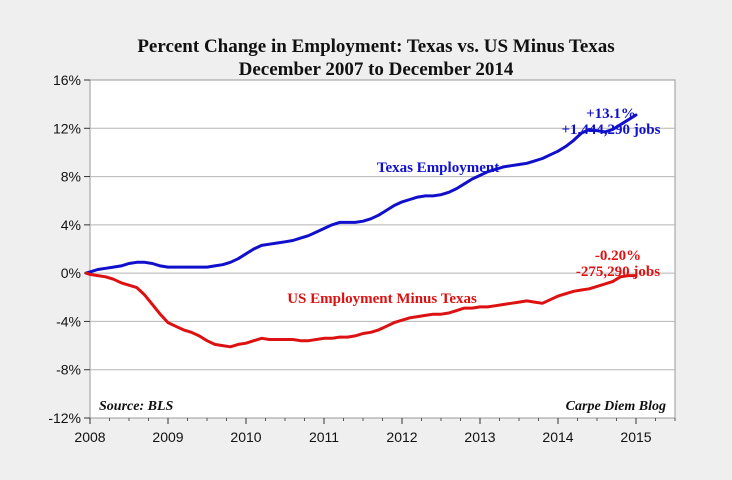  Describe the element at coordinates (89, 437) in the screenshot. I see `x-tick-label: 2008` at that location.